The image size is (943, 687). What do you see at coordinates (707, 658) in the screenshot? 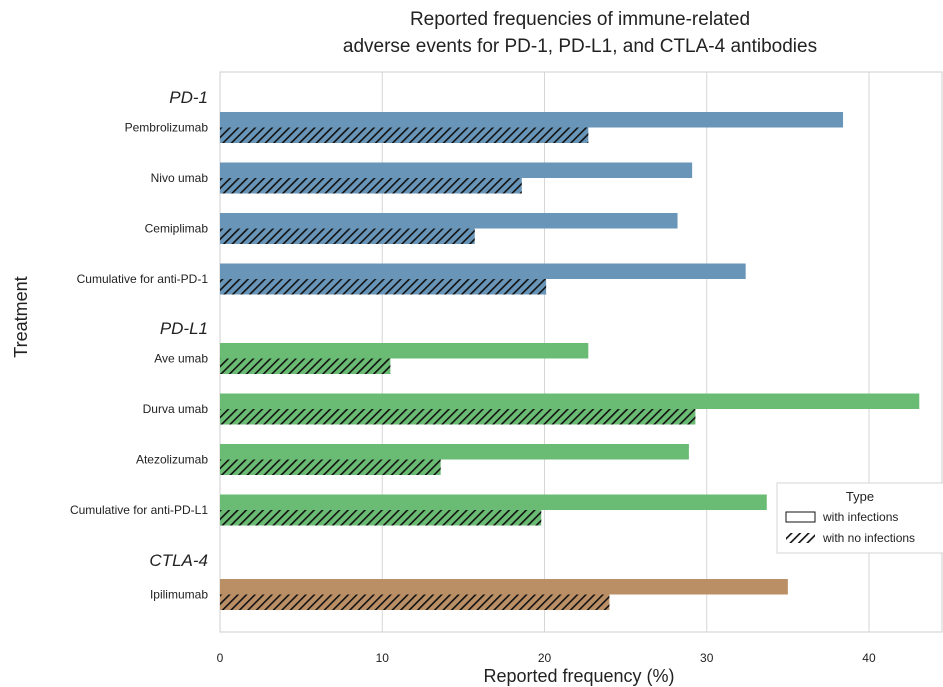
I see `x-tick-label: 30` at bounding box center [707, 658].